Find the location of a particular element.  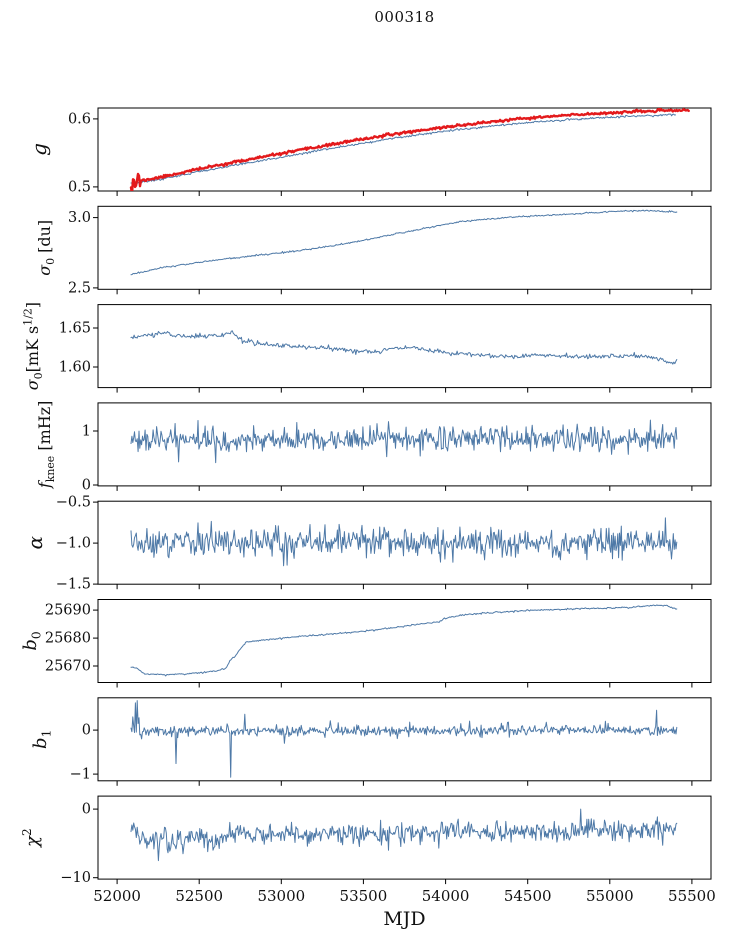

panel-sigma0_du-series is located at coordinates (404, 242).